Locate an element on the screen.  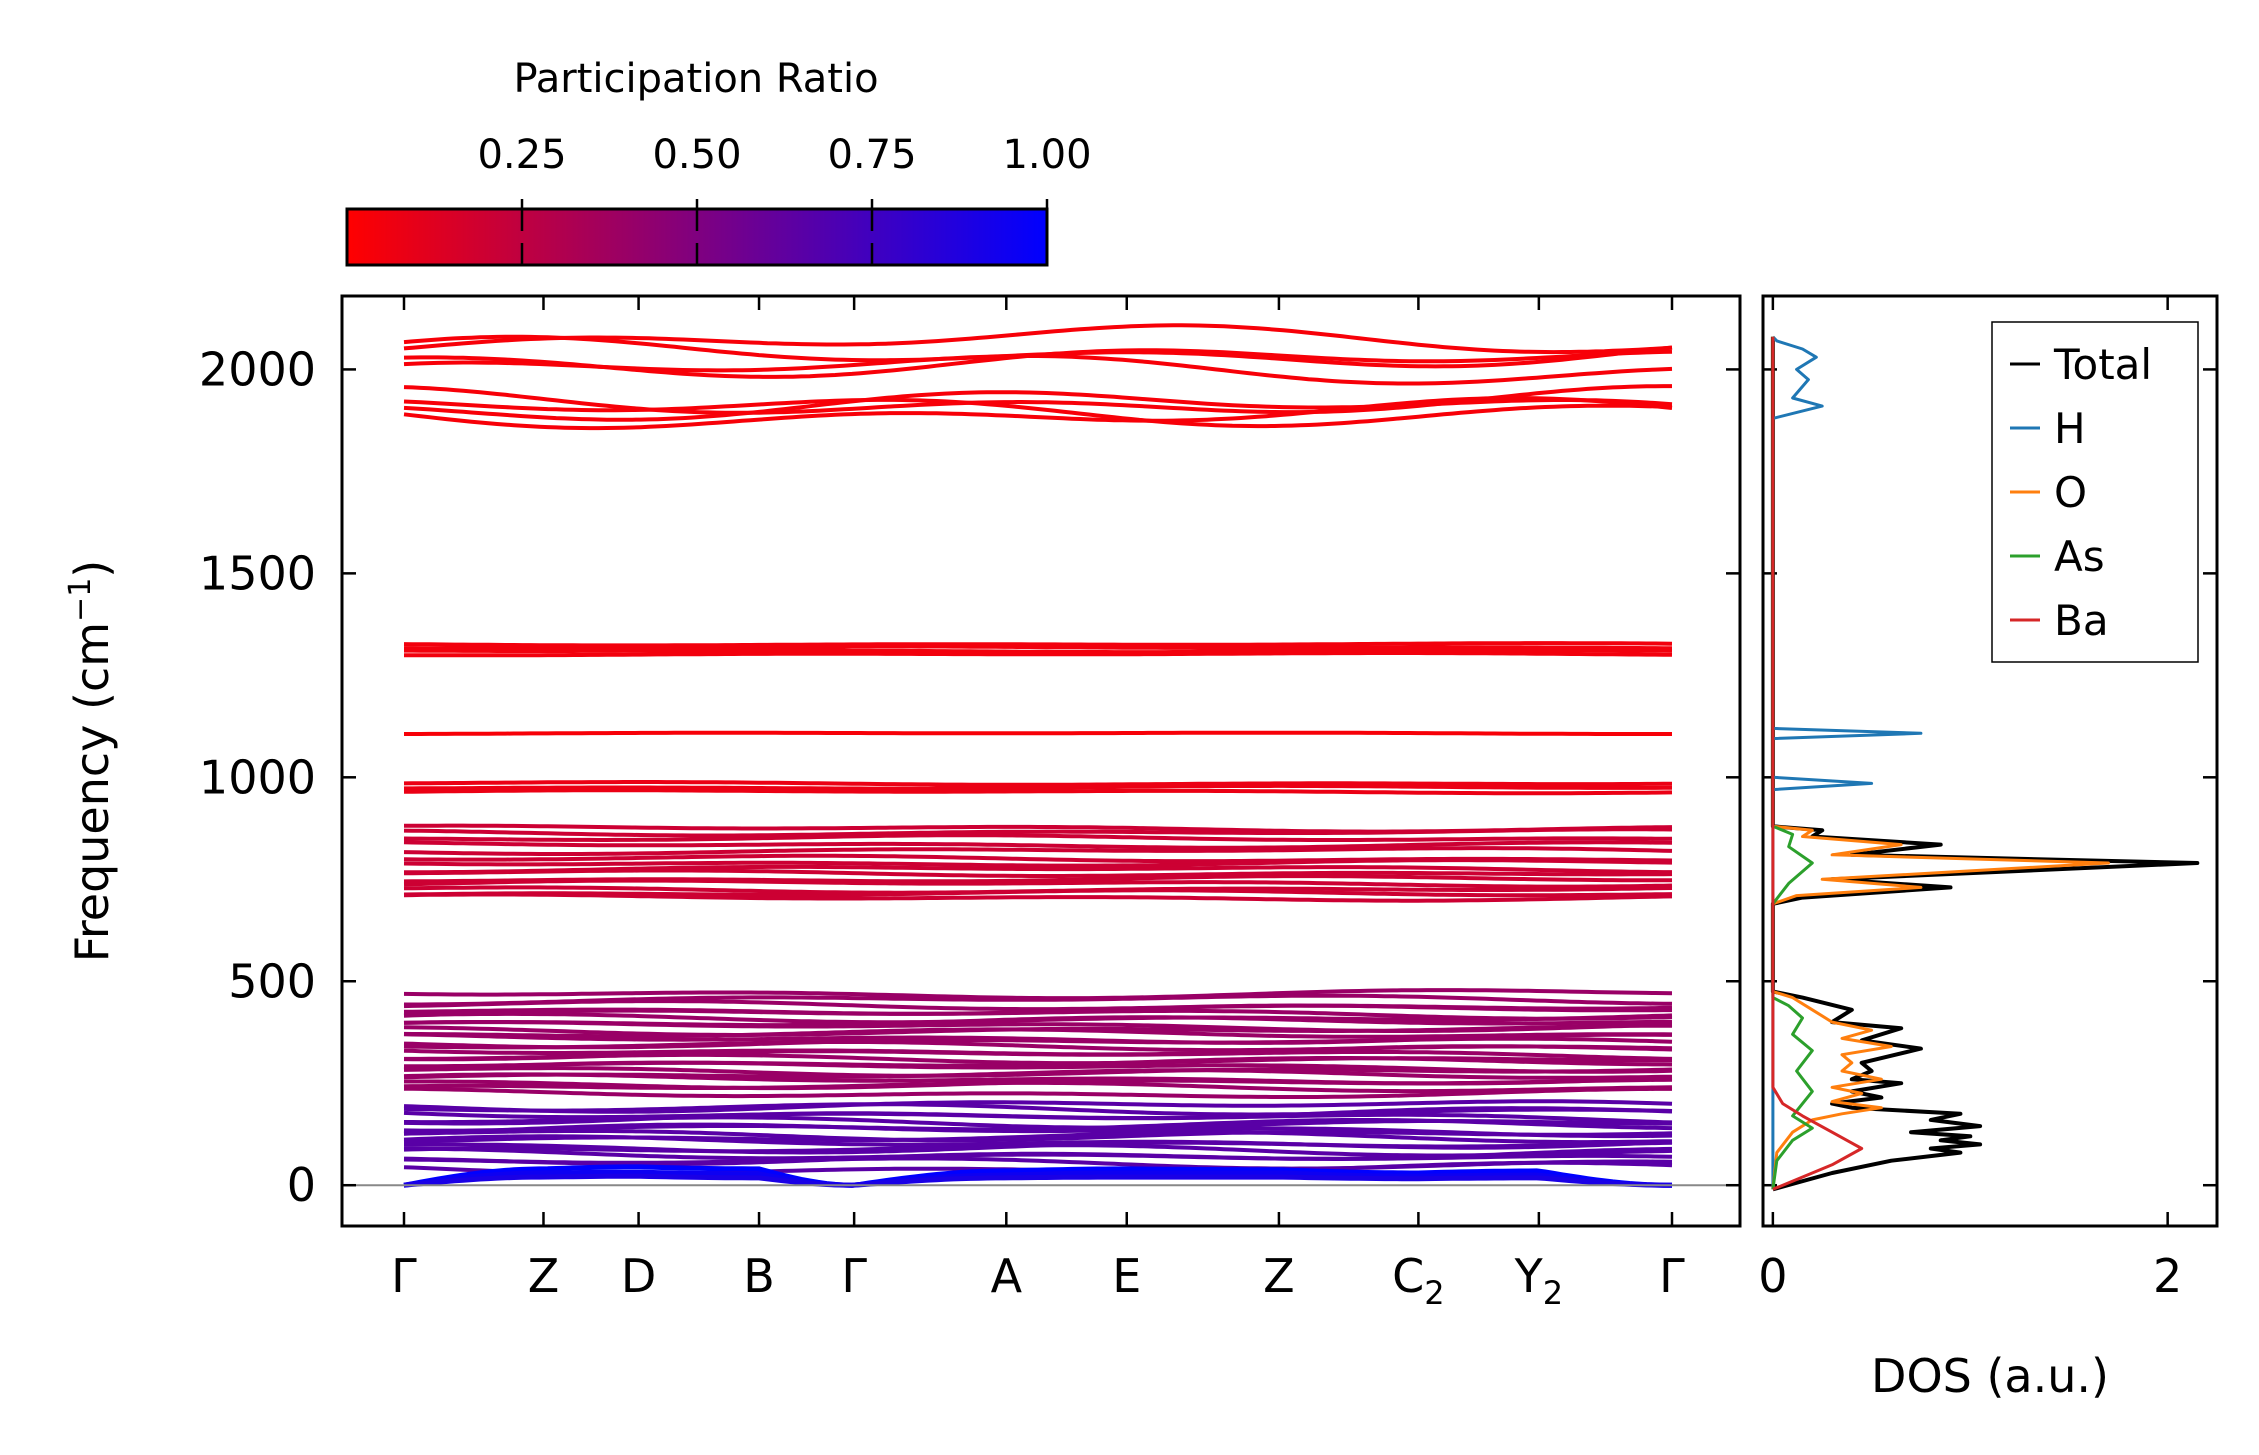
y-tick-label: 1000 is located at coordinates (257, 777).